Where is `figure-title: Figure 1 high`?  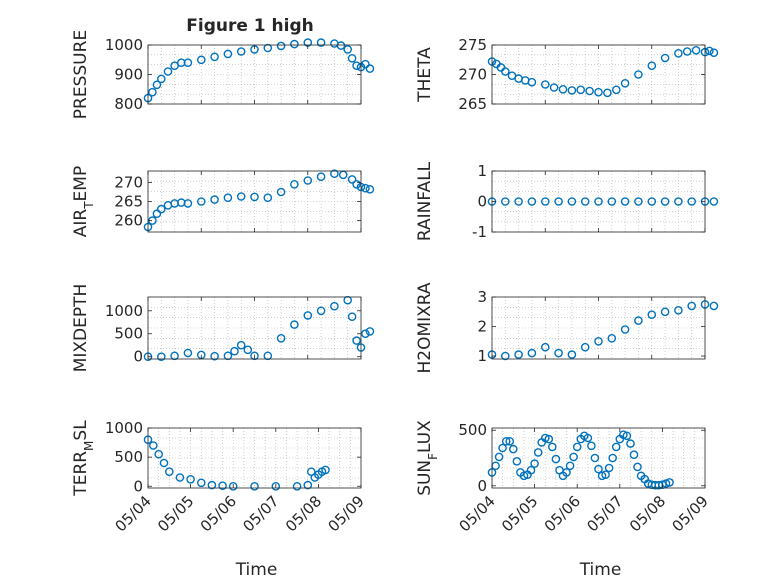 figure-title: Figure 1 high is located at coordinates (250, 26).